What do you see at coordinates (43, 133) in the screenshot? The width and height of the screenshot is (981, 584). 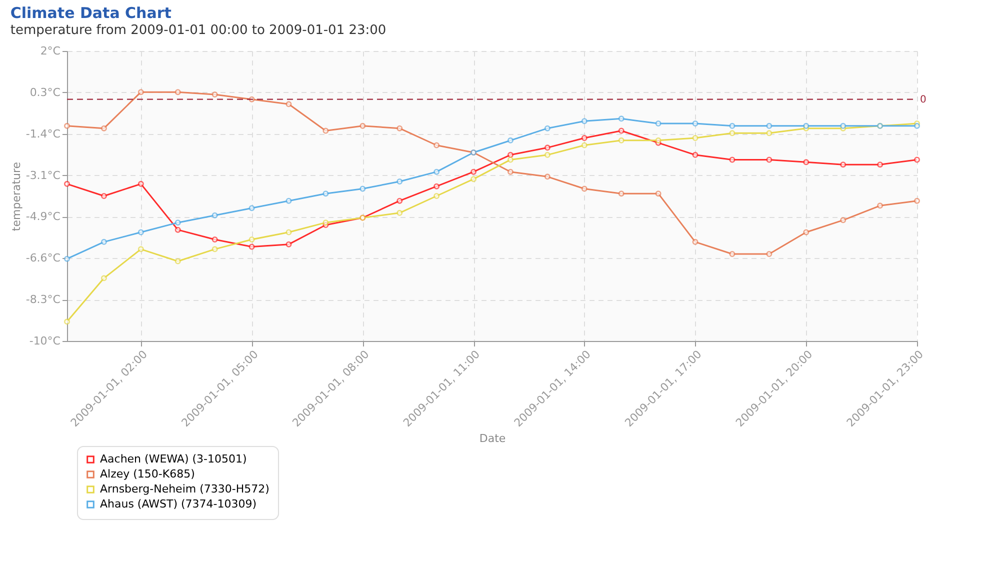 I see `y-tick-label: -1.4°C` at bounding box center [43, 133].